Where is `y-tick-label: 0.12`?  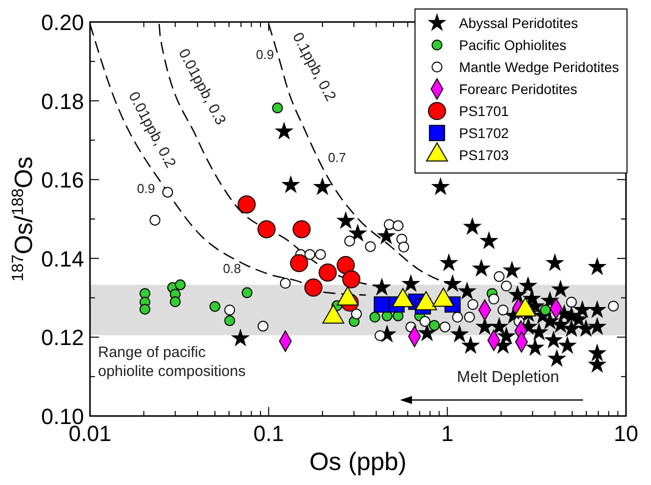 y-tick-label: 0.12 is located at coordinates (62, 337).